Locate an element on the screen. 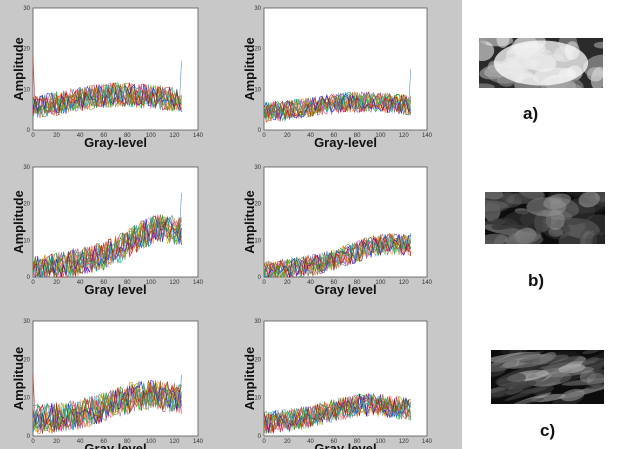  texture-highlight is located at coordinates (541, 63).